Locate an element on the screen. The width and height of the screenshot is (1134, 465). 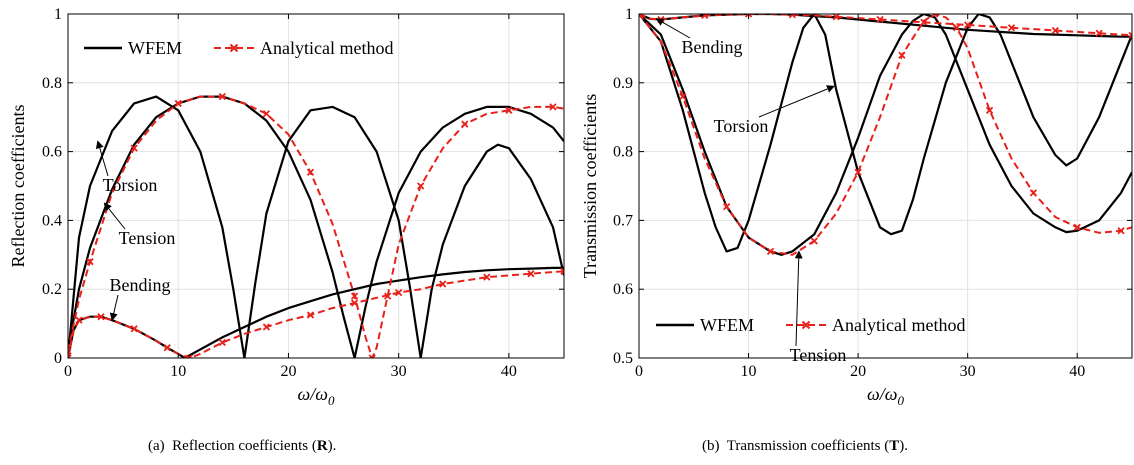
annotation-arrow-torsion is located at coordinates (796, 101).